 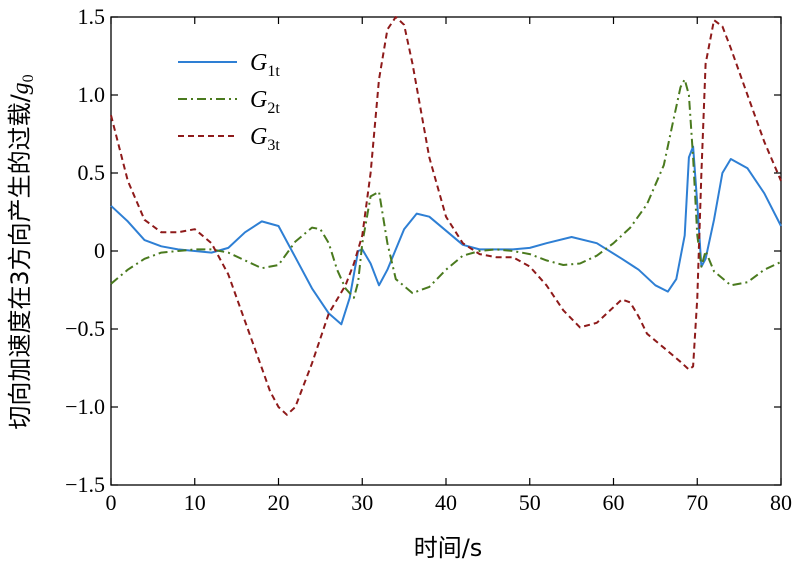 I want to click on y-axis-label-sub: 0, so click(x=28, y=78).